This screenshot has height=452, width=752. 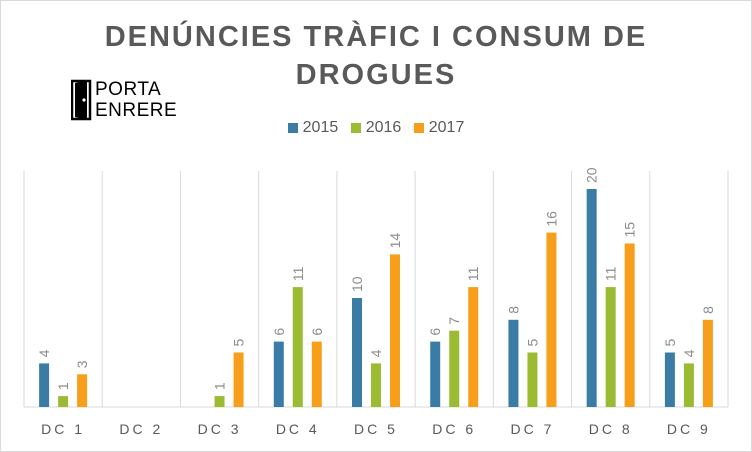 I want to click on logo-text: PORTA ENRERE, so click(x=136, y=100).